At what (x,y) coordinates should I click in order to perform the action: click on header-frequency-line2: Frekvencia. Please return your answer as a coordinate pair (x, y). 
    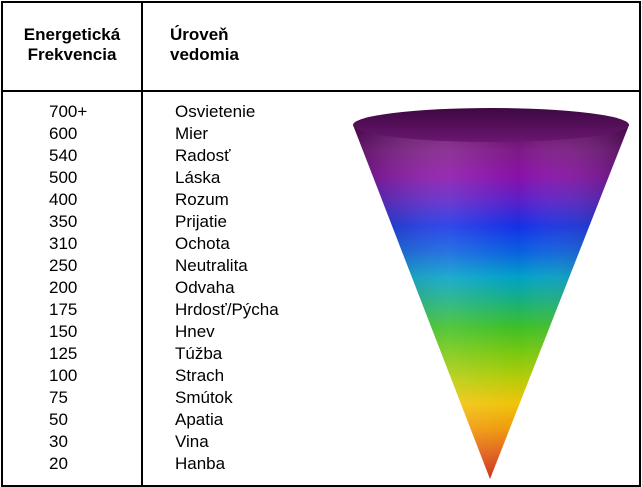
    Looking at the image, I should click on (72, 54).